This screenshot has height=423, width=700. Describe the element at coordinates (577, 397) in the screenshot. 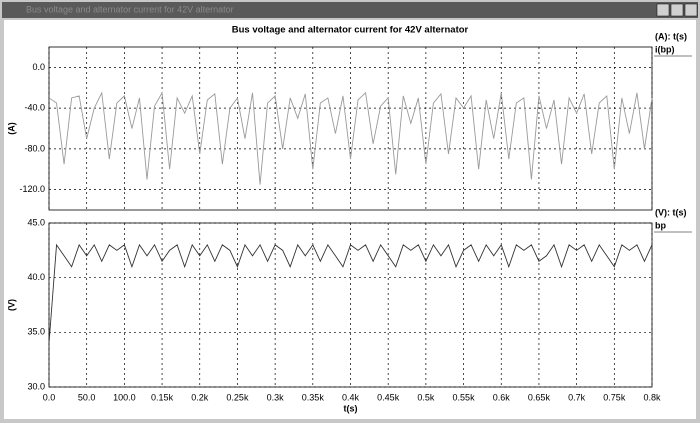

I see `x-tick-label: 0.7k` at that location.